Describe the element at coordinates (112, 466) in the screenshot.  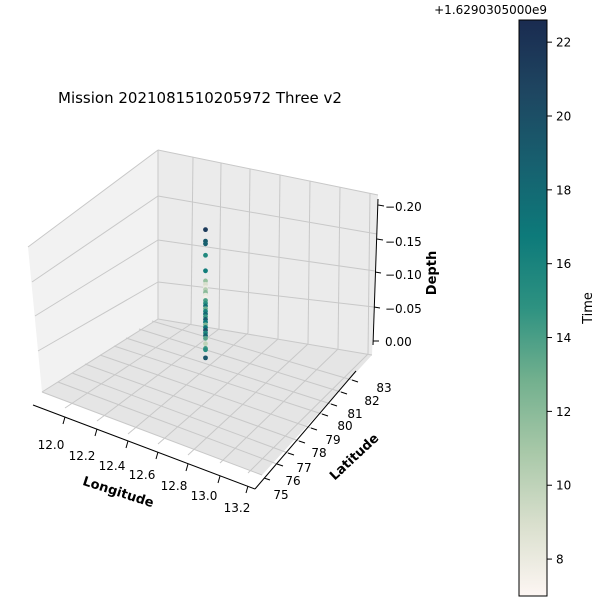
I see `x-tick-label: 12.4` at that location.